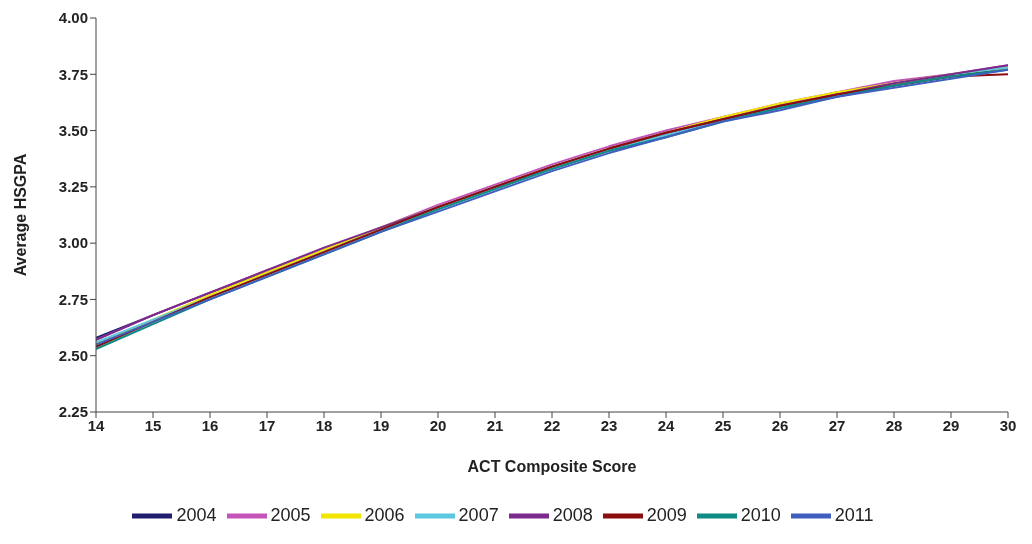 Image resolution: width=1032 pixels, height=544 pixels. Describe the element at coordinates (73, 18) in the screenshot. I see `y-tick-label: 4.00` at that location.